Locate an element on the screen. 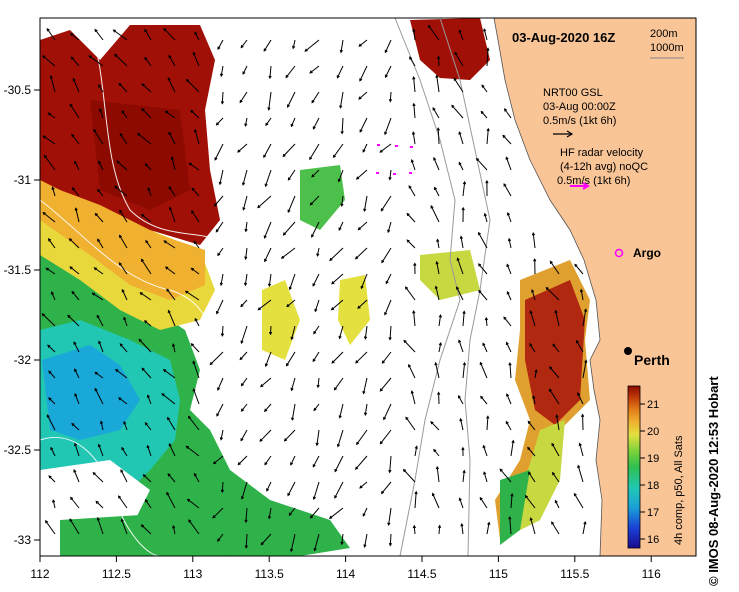 The height and width of the screenshot is (592, 739). lon-tick-label: 116 is located at coordinates (651, 574).